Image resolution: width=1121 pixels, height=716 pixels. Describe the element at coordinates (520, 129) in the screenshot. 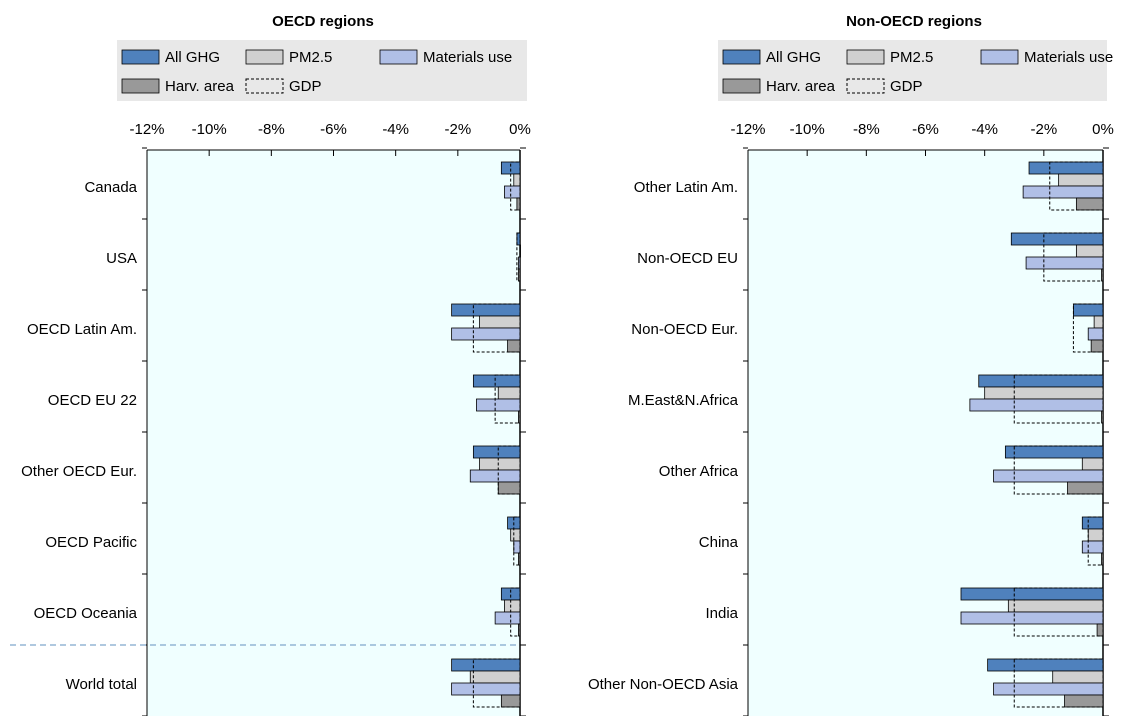

I see `x-tick-label: 0%` at that location.